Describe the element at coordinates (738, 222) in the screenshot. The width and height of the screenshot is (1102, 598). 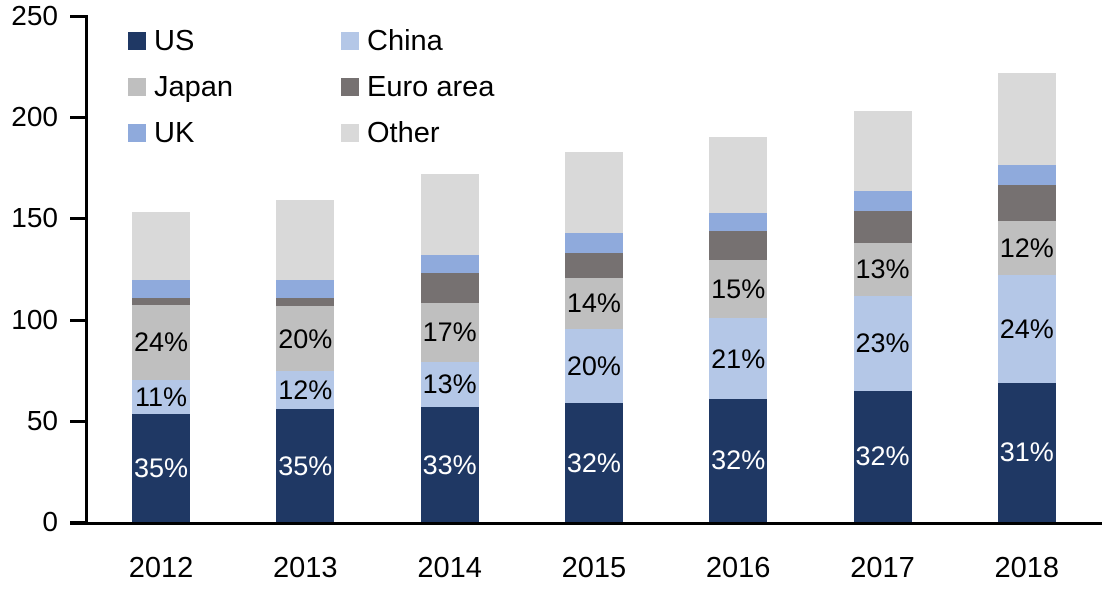
I see `bar-segment-uk-2016` at that location.